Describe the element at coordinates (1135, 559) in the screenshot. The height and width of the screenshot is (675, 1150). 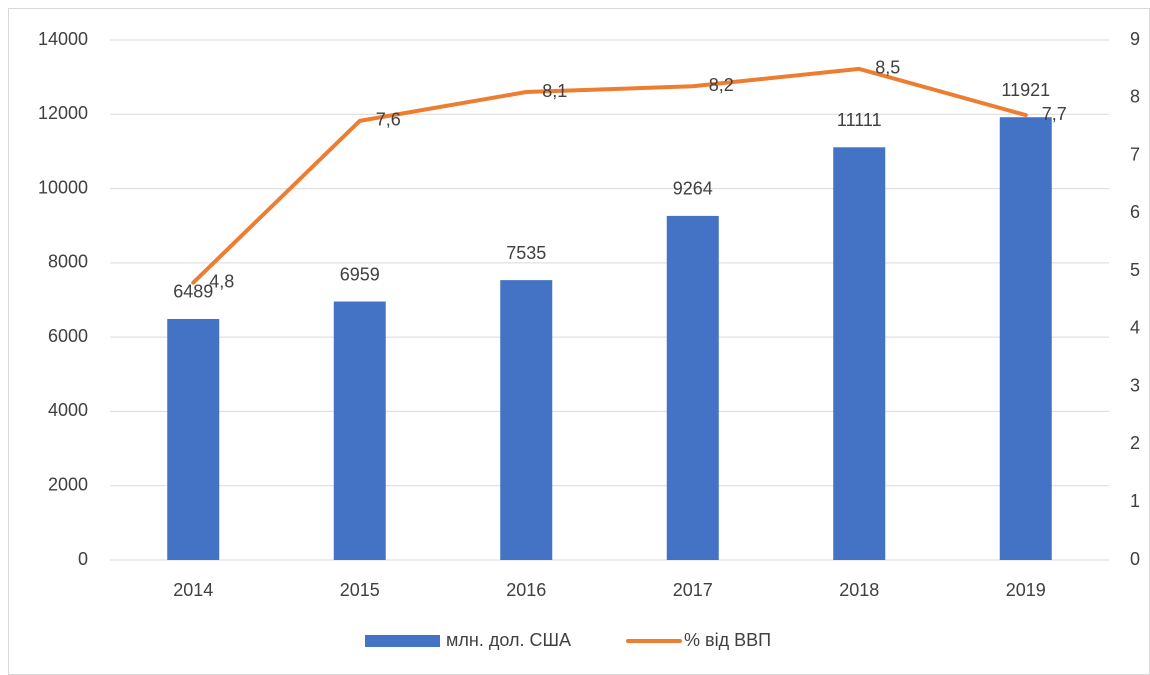
I see `y2-tick-label: 0` at that location.